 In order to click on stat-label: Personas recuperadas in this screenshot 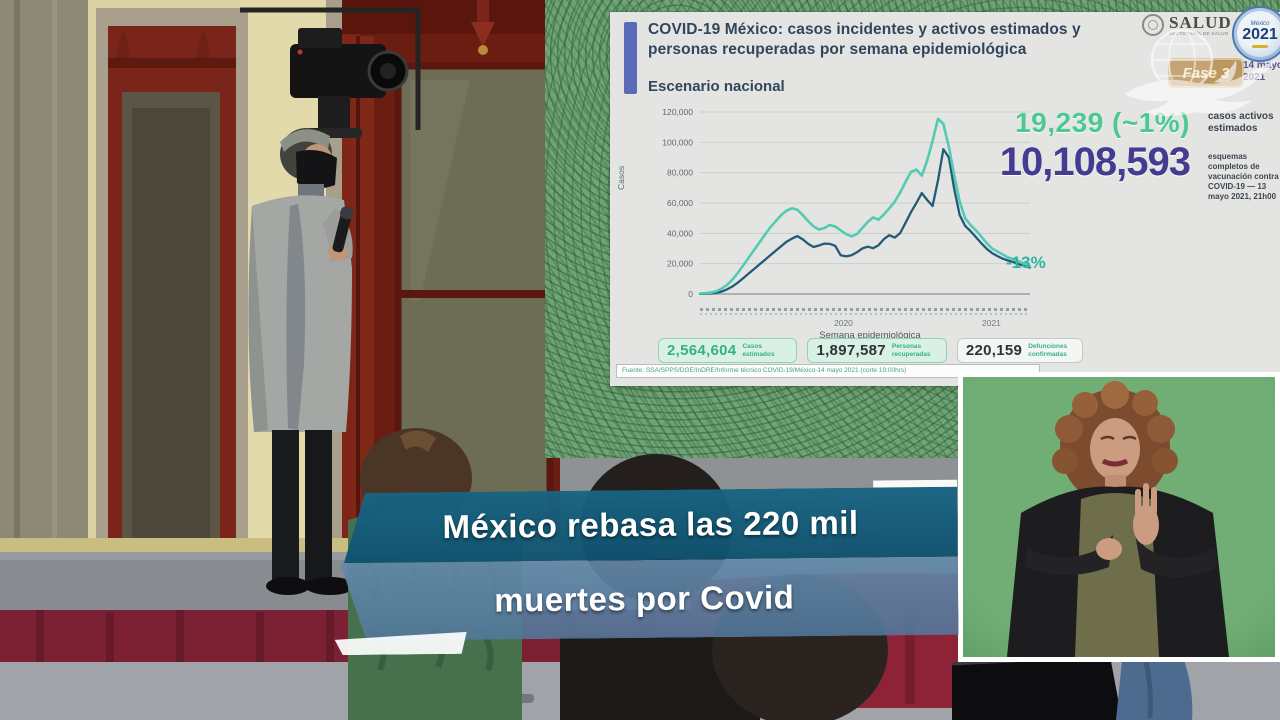, I will do `click(911, 350)`.